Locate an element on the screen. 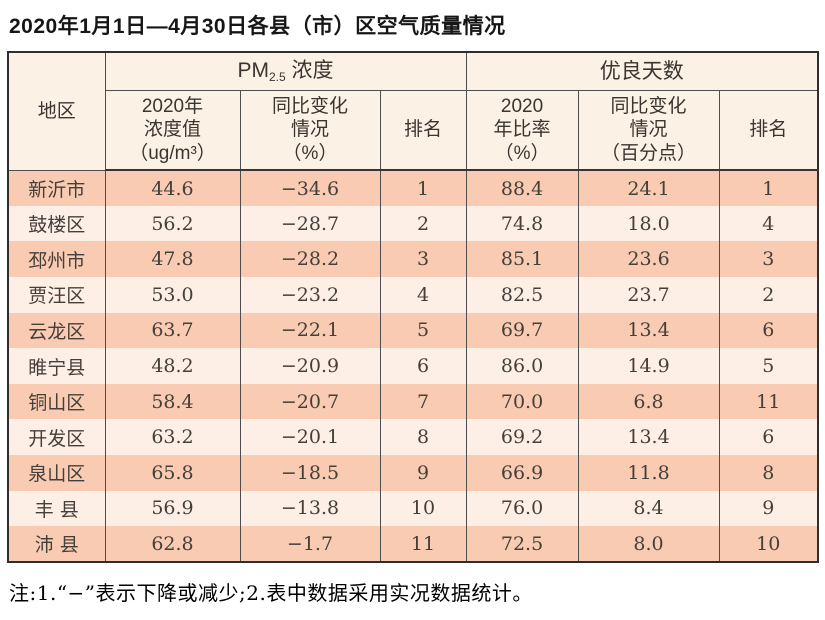 The height and width of the screenshot is (620, 825). pm25-value-cell: 65.8 is located at coordinates (172, 473).